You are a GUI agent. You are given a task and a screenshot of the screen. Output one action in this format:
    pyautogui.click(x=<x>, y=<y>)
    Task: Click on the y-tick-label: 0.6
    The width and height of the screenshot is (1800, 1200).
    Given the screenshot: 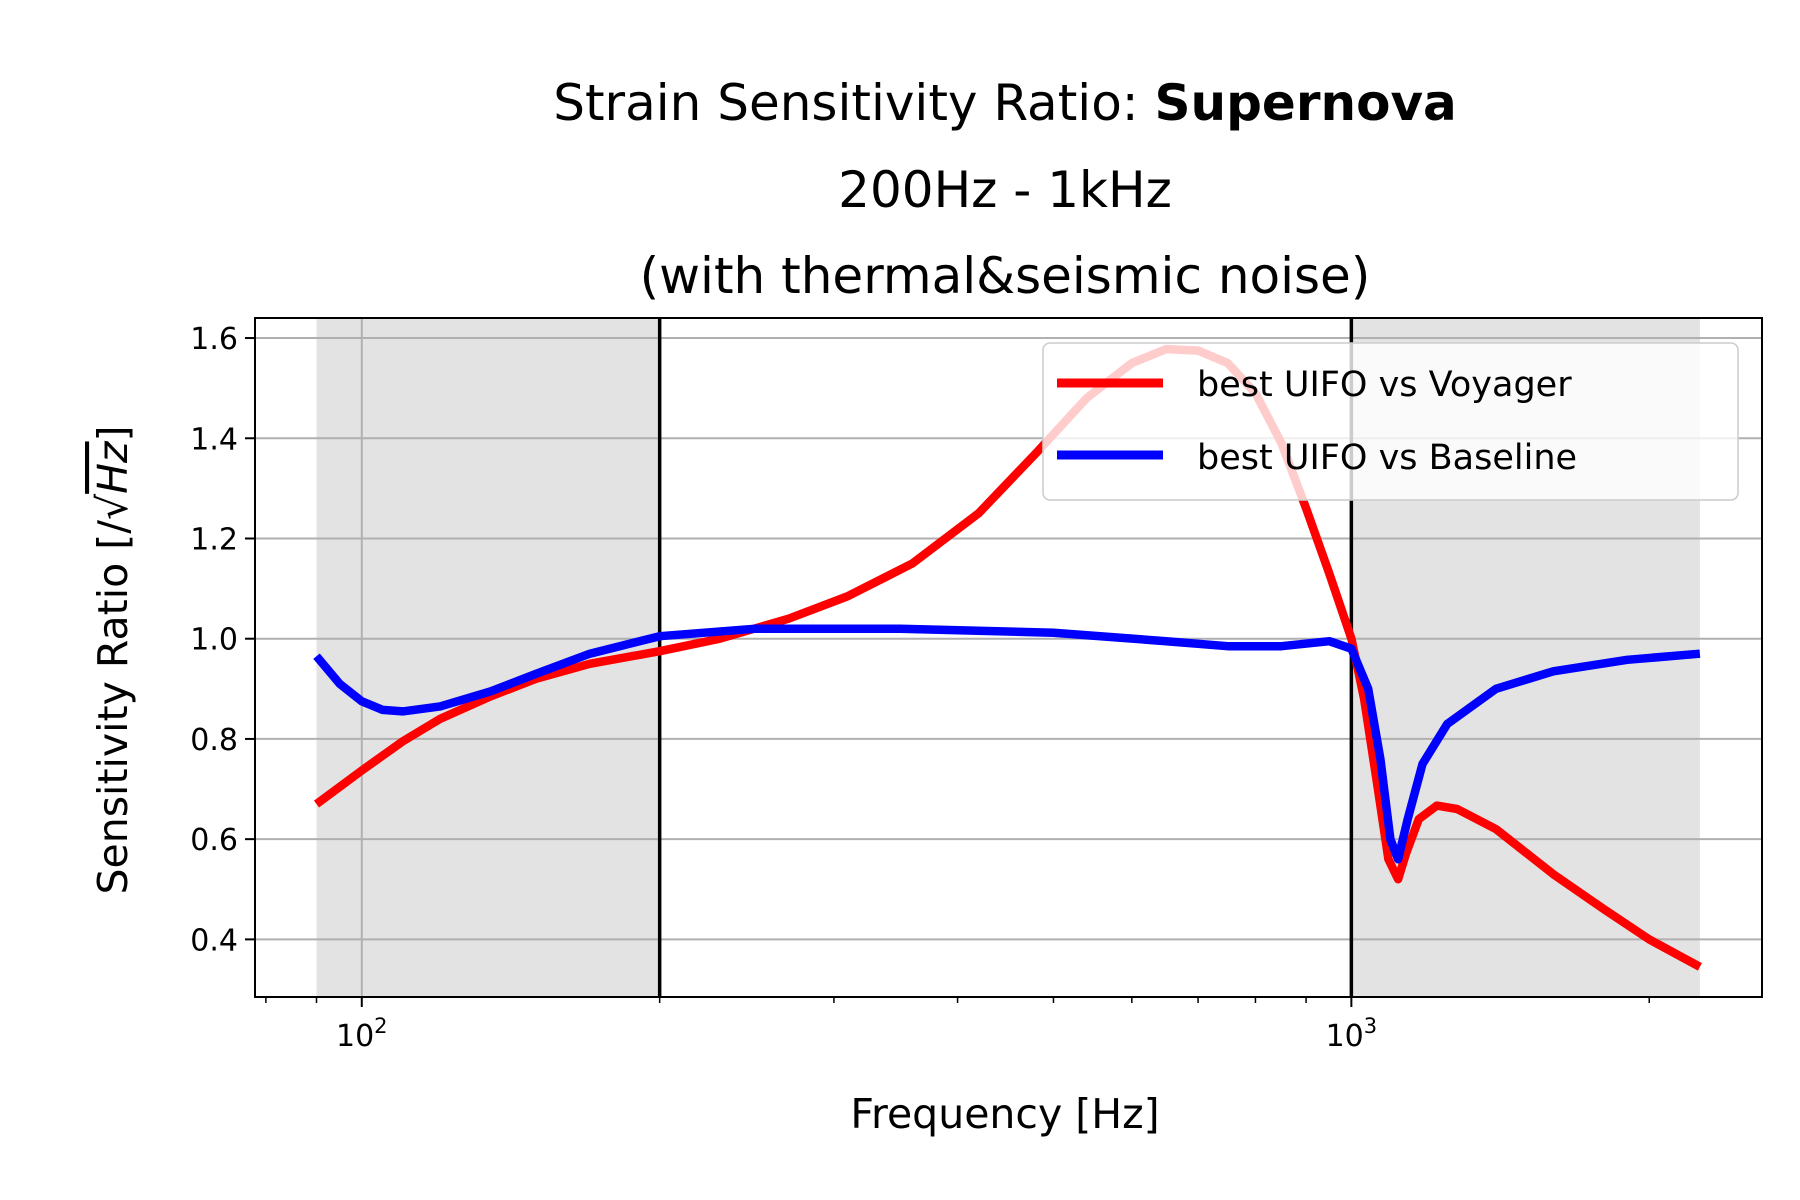 What is the action you would take?
    pyautogui.click(x=214, y=840)
    